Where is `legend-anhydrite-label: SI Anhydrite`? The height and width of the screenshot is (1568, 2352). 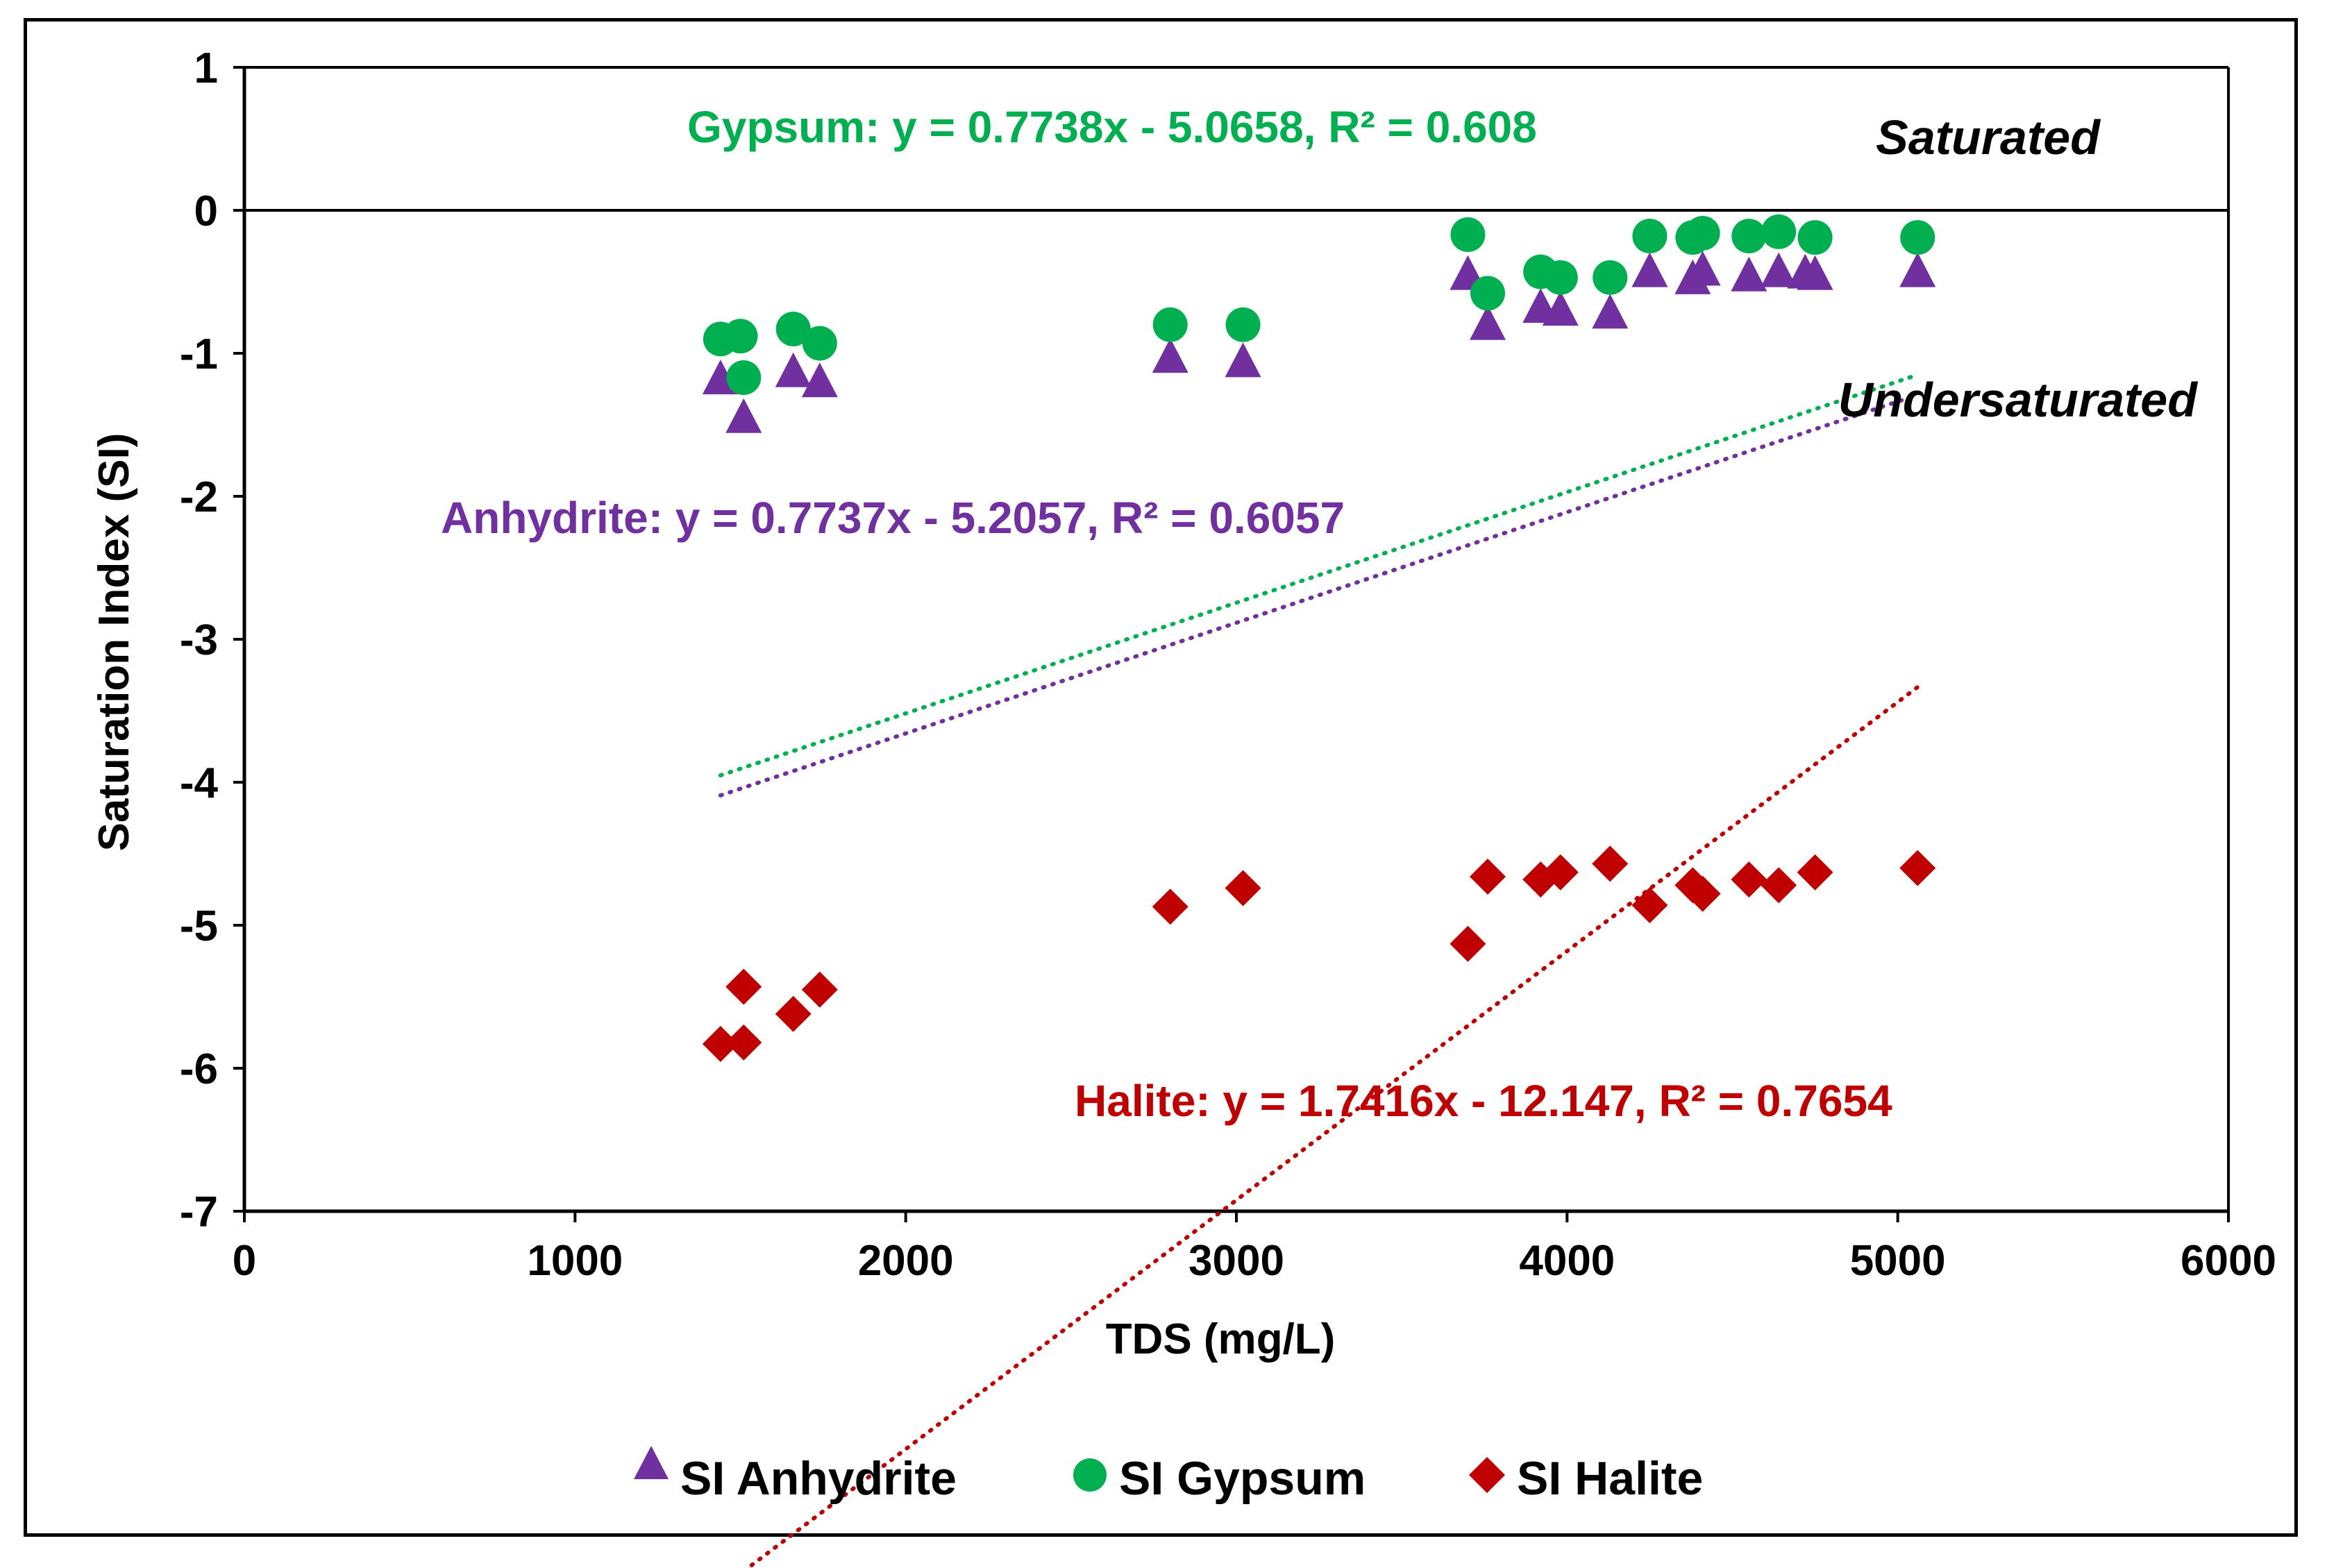
legend-anhydrite-label: SI Anhydrite is located at coordinates (818, 1478).